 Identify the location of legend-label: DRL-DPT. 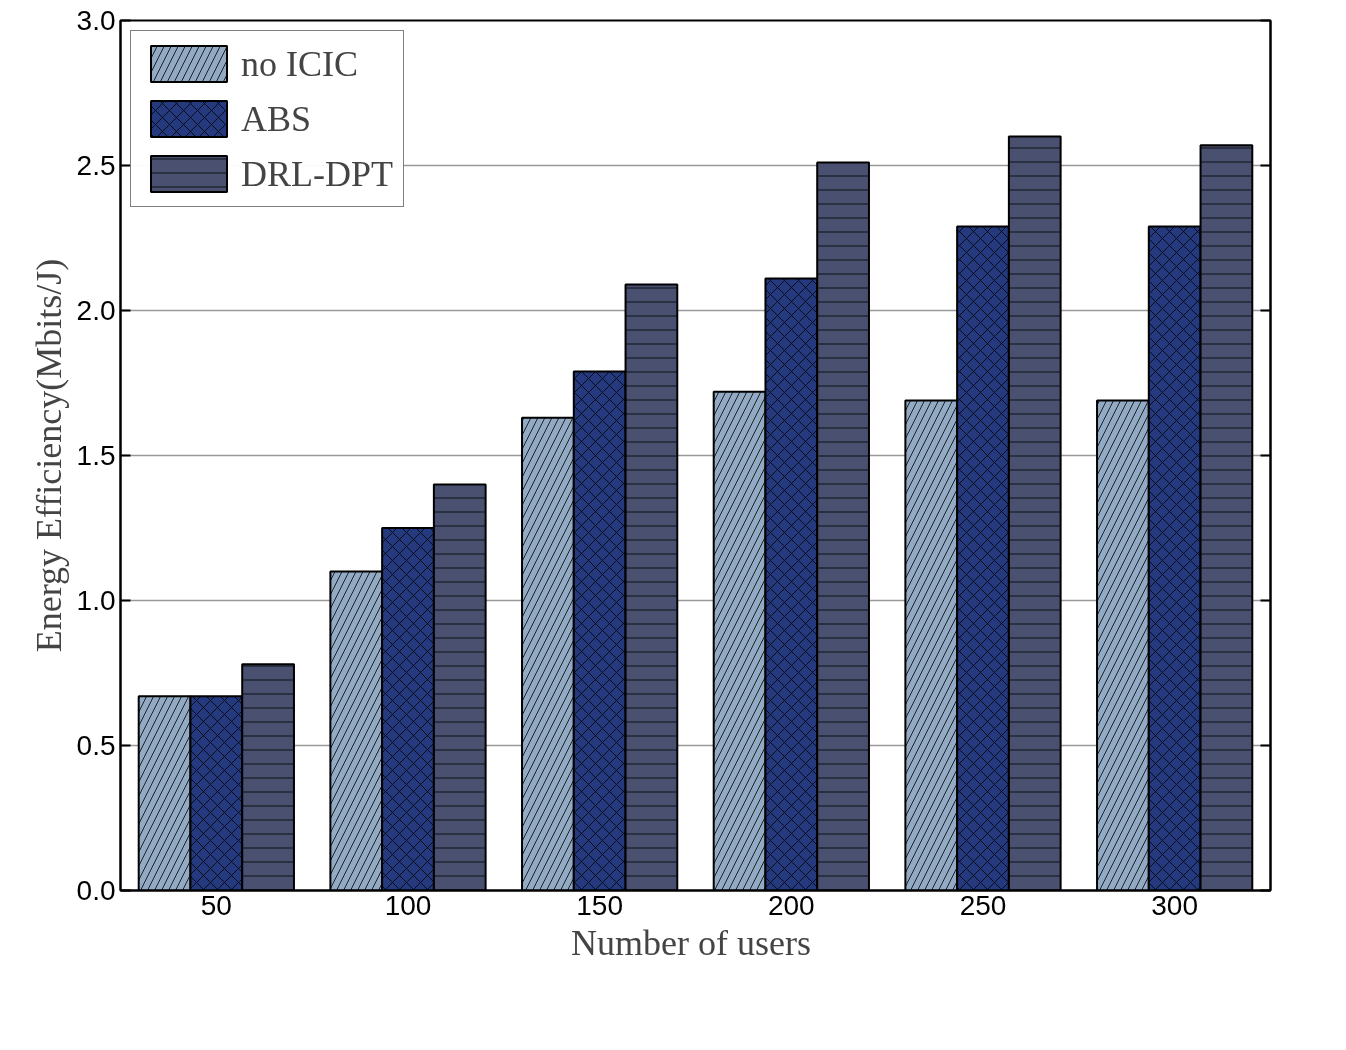
(317, 173).